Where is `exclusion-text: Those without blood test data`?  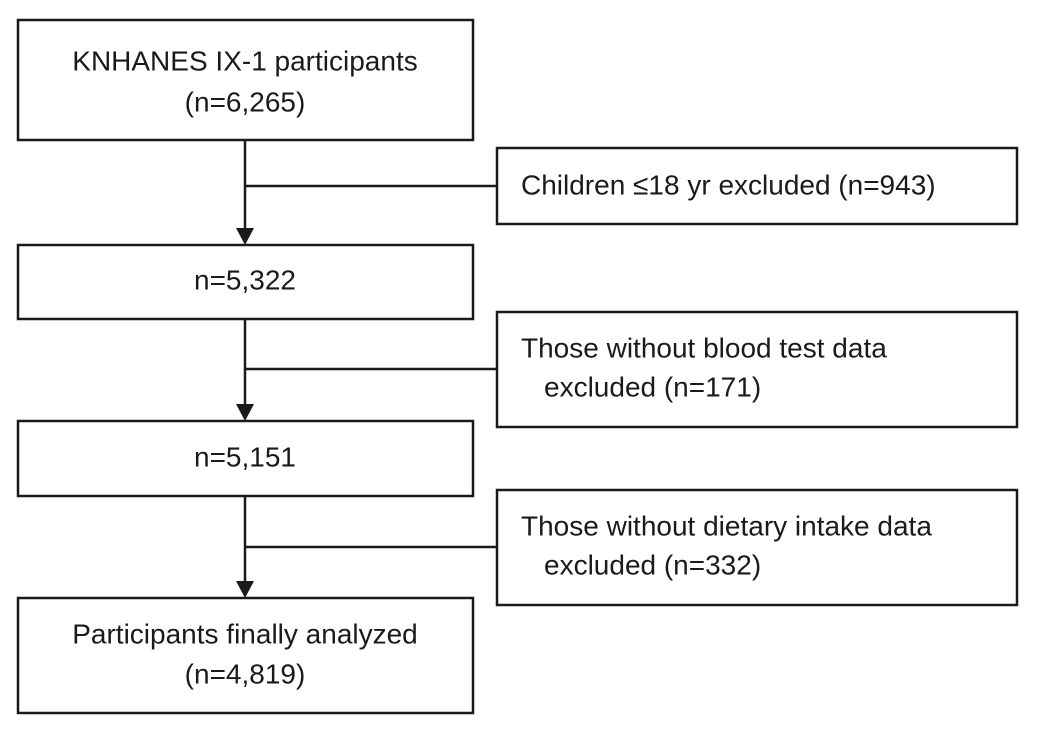
exclusion-text: Those without blood test data is located at coordinates (704, 347).